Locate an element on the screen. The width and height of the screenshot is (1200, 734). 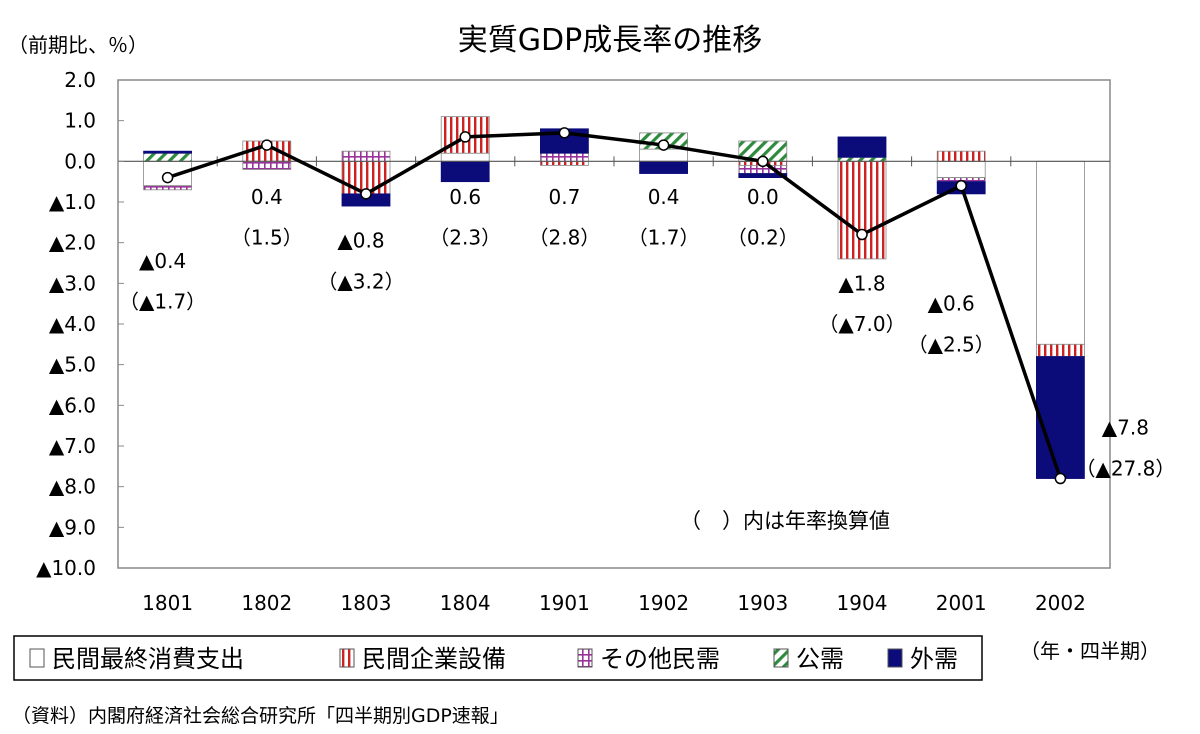
y-axis-unit-label: （前期比、％） is located at coordinates (78, 45).